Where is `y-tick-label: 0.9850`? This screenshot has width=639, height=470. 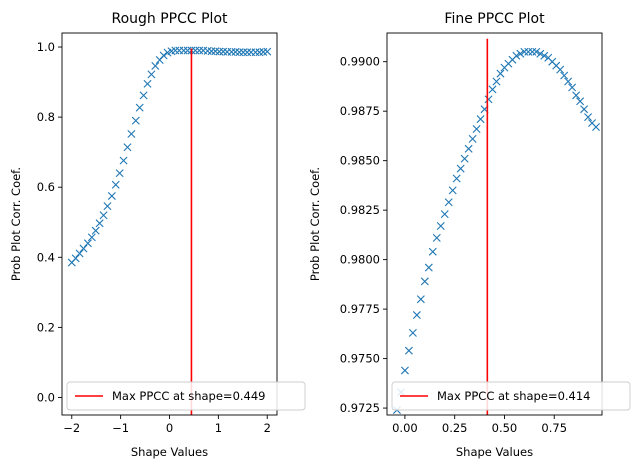 y-tick-label: 0.9850 is located at coordinates (360, 161).